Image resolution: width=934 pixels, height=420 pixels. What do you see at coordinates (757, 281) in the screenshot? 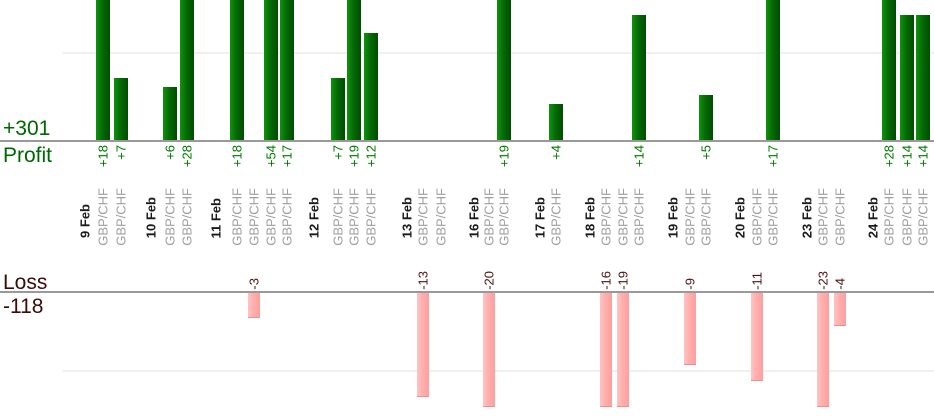
I see `loss-value-label: -11` at bounding box center [757, 281].